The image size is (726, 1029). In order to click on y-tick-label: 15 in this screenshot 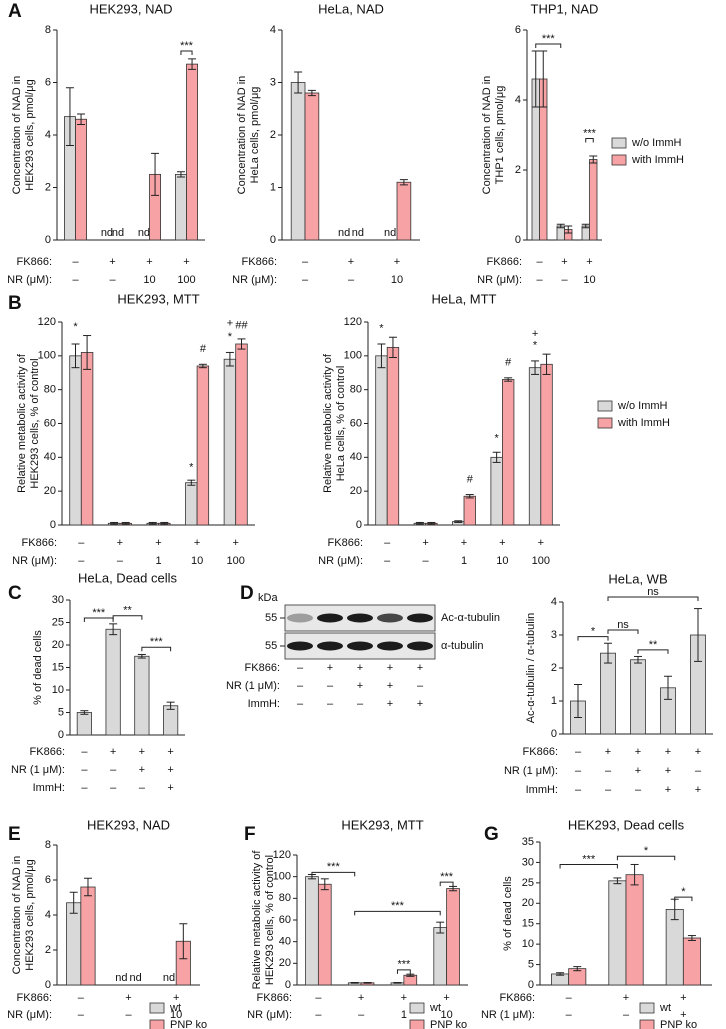, I will do `click(58, 667)`.